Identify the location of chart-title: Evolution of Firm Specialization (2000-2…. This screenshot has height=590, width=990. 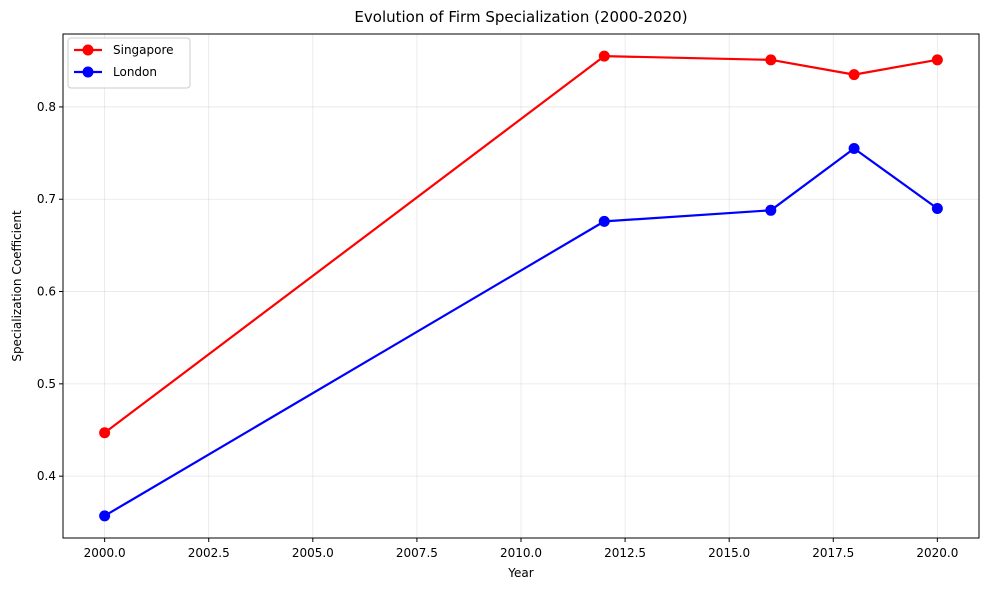
(520, 17).